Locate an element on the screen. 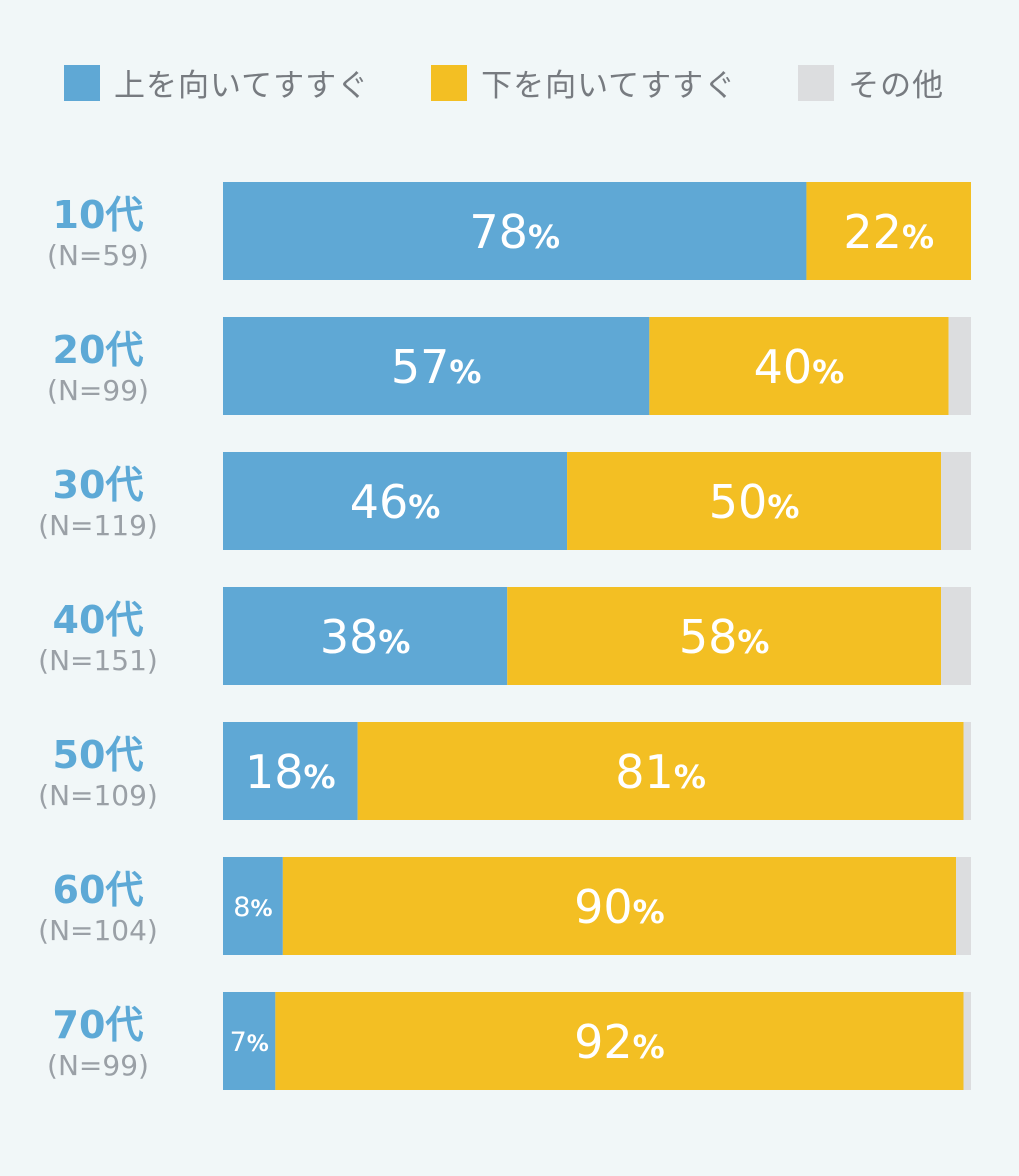 The image size is (1019, 1176). legend-label: 上を向いてすすぐ is located at coordinates (242, 86).